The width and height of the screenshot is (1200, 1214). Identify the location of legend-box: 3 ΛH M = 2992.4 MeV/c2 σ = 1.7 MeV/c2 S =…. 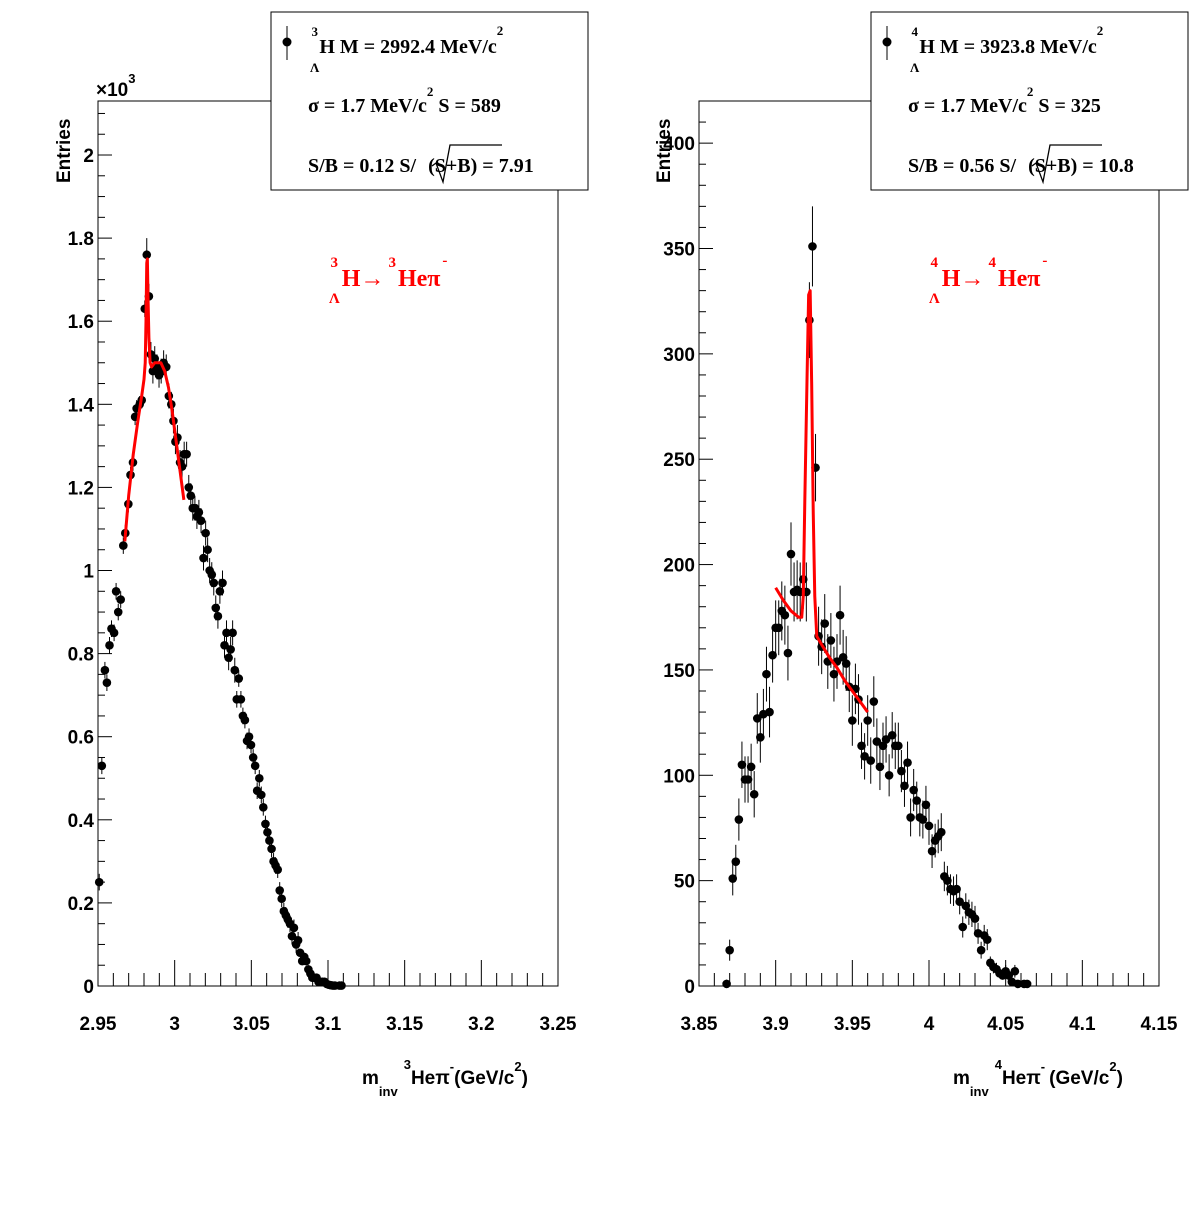
(429, 101).